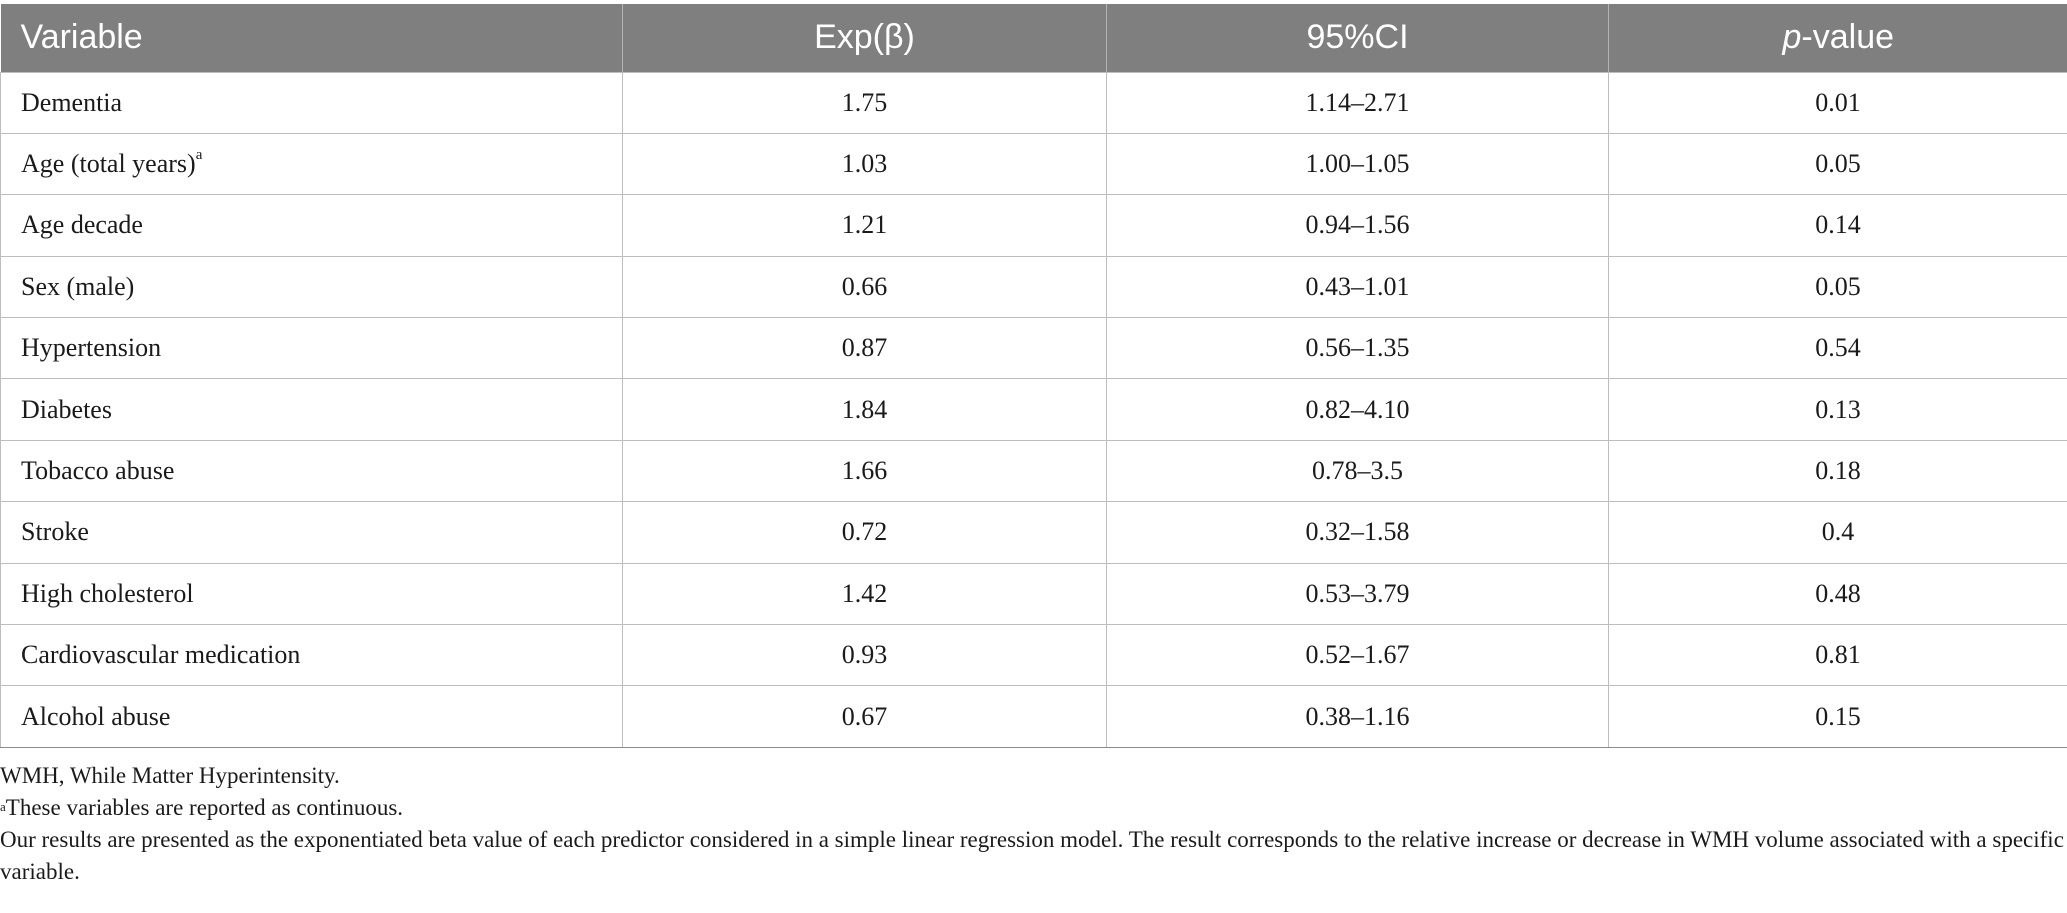 Image resolution: width=2067 pixels, height=913 pixels. What do you see at coordinates (311, 532) in the screenshot?
I see `cell-variable: Stroke` at bounding box center [311, 532].